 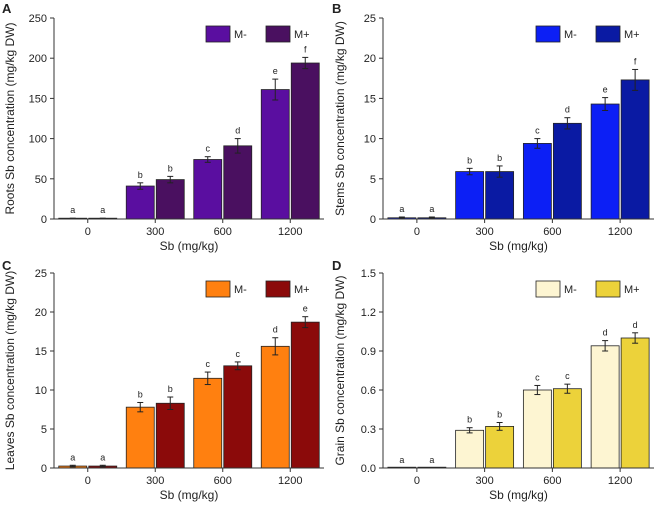 What do you see at coordinates (368, 430) in the screenshot?
I see `y-tick-label: 0.3` at bounding box center [368, 430].